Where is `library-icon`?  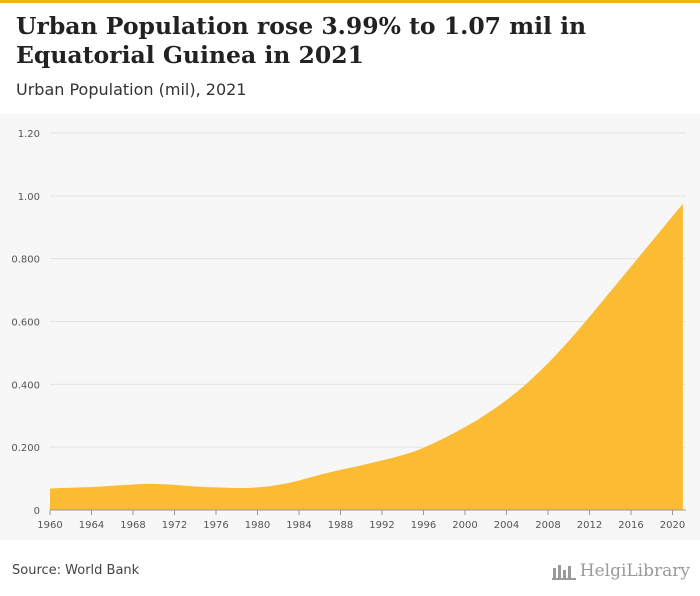 library-icon is located at coordinates (563, 572).